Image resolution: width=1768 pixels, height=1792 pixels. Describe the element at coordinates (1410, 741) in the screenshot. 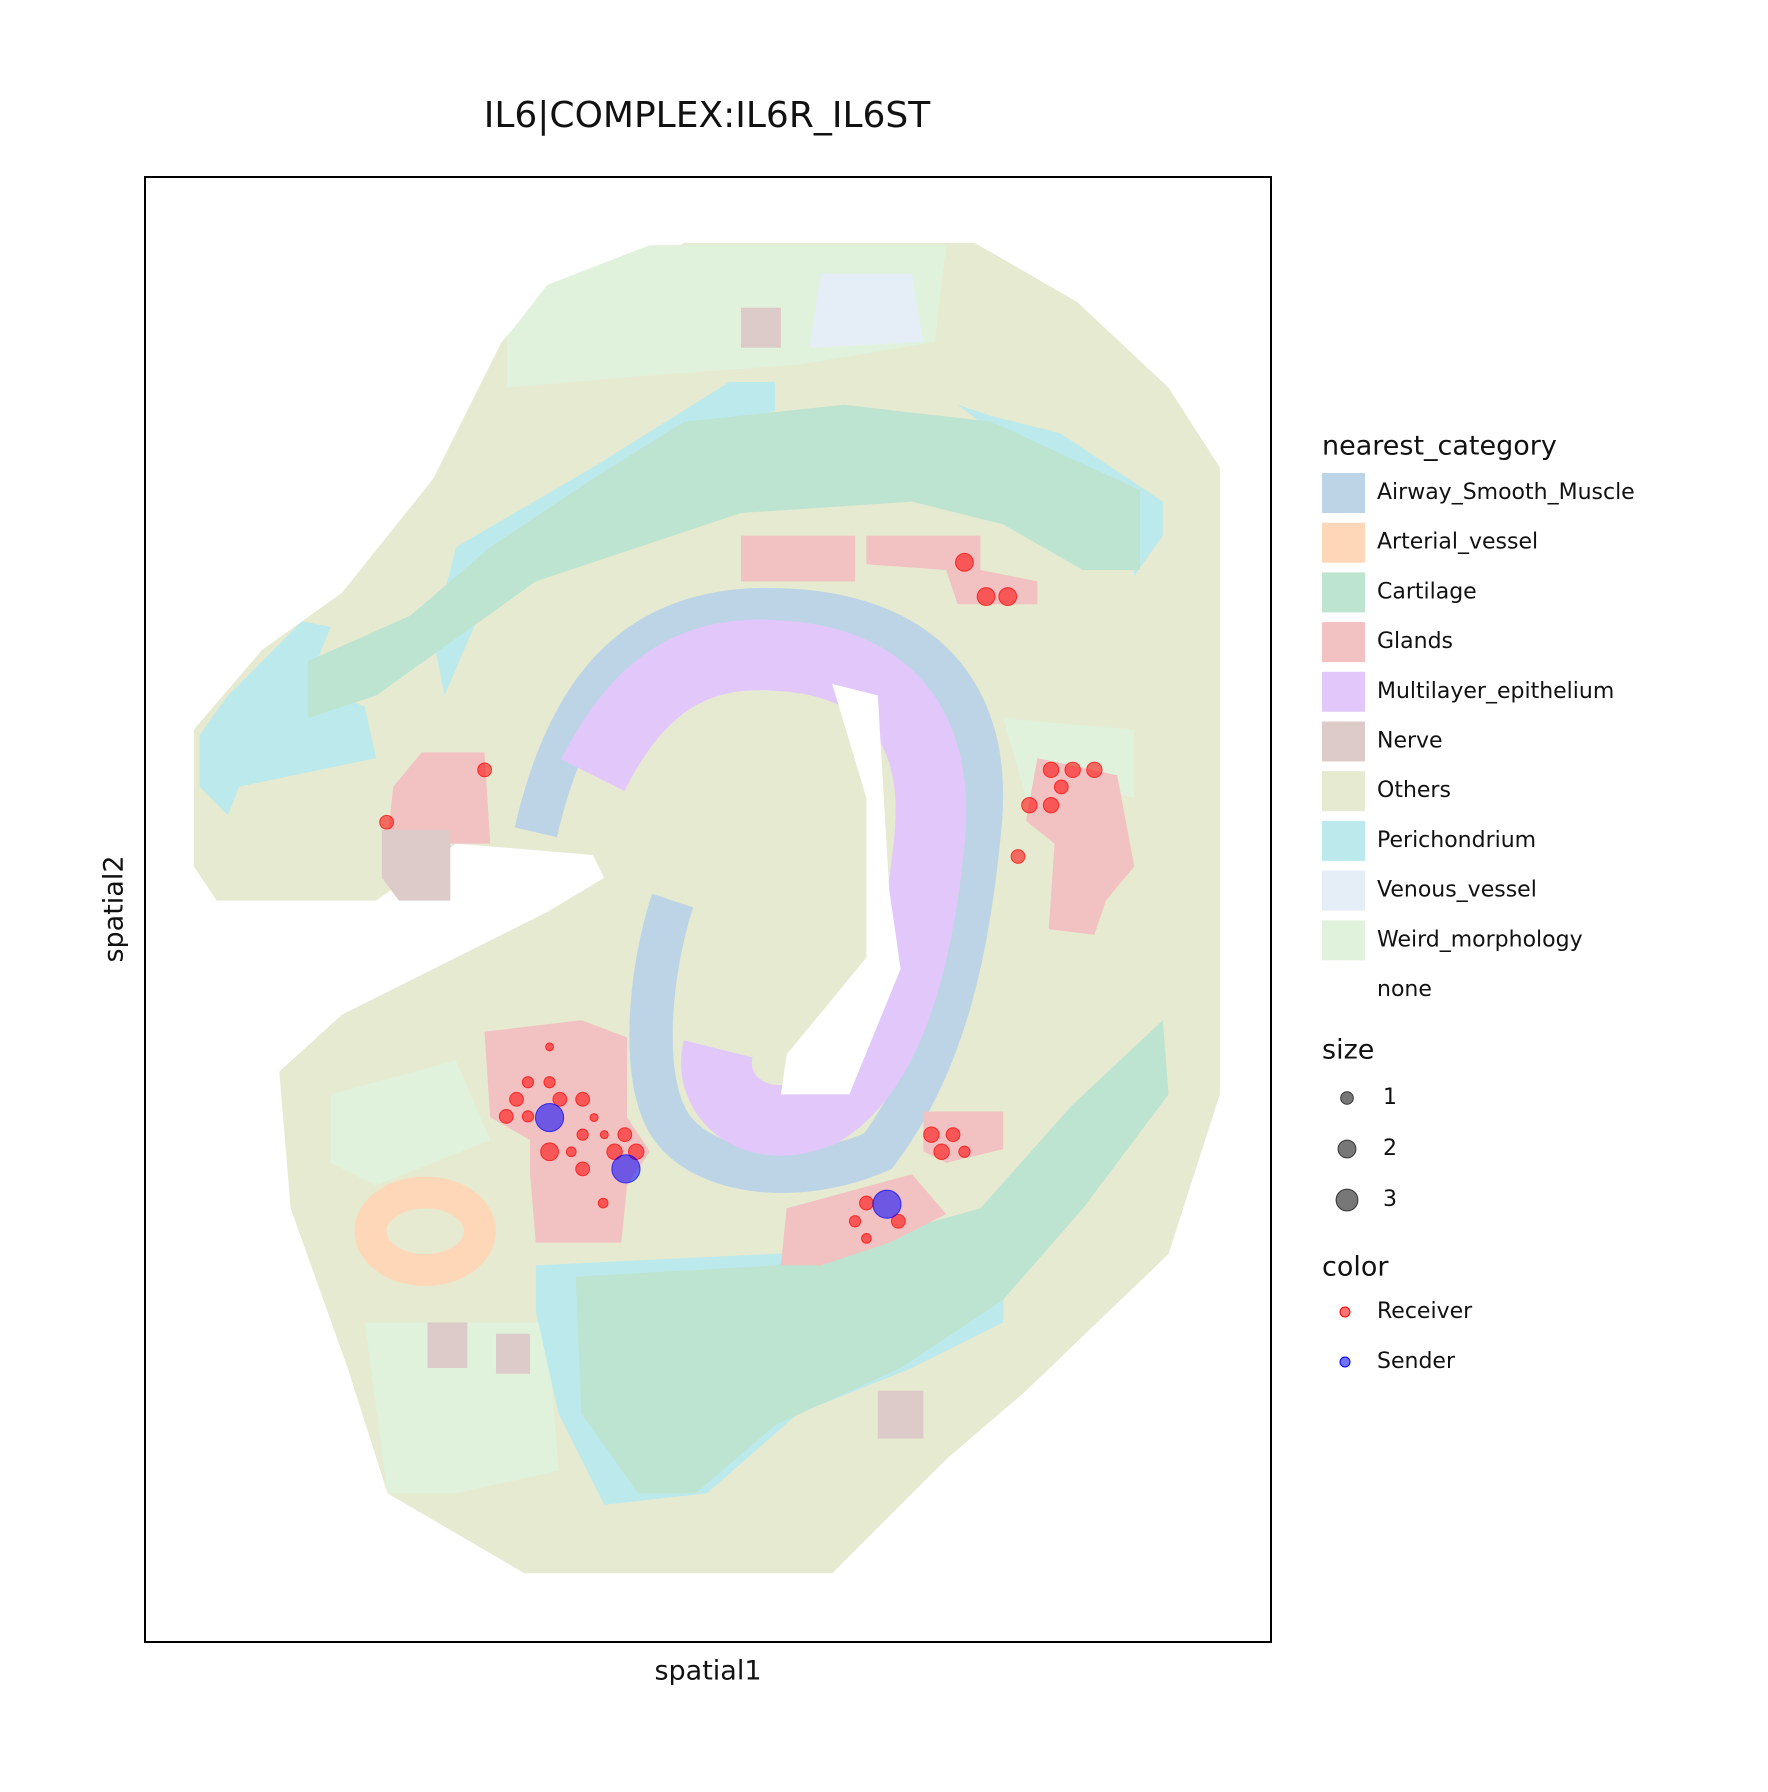

I see `legend-label: Nerve` at that location.